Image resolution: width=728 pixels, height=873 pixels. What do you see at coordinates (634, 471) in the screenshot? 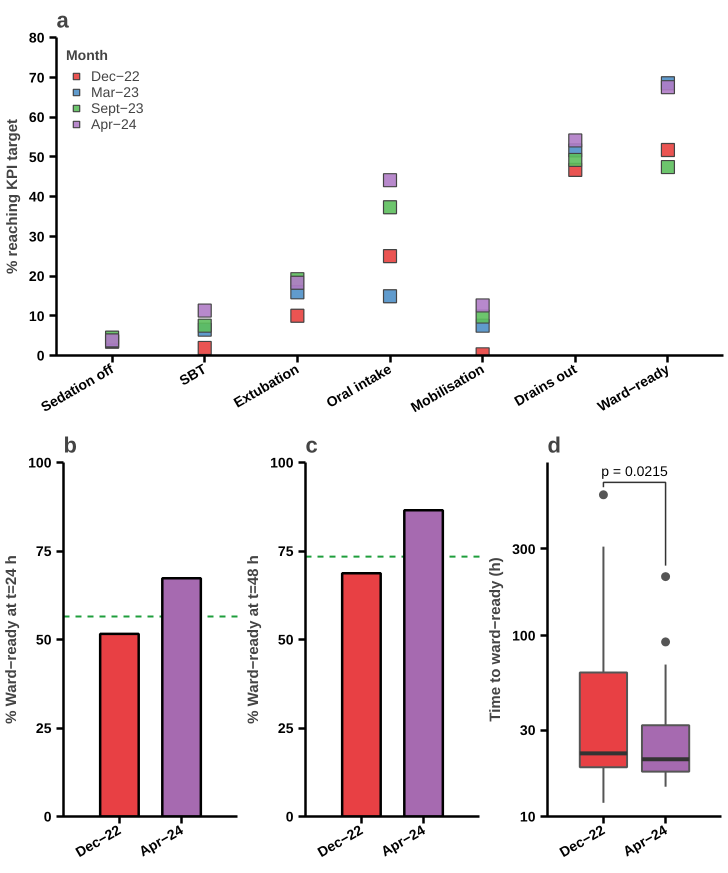
I see `annotation: p = 0.0215` at bounding box center [634, 471].